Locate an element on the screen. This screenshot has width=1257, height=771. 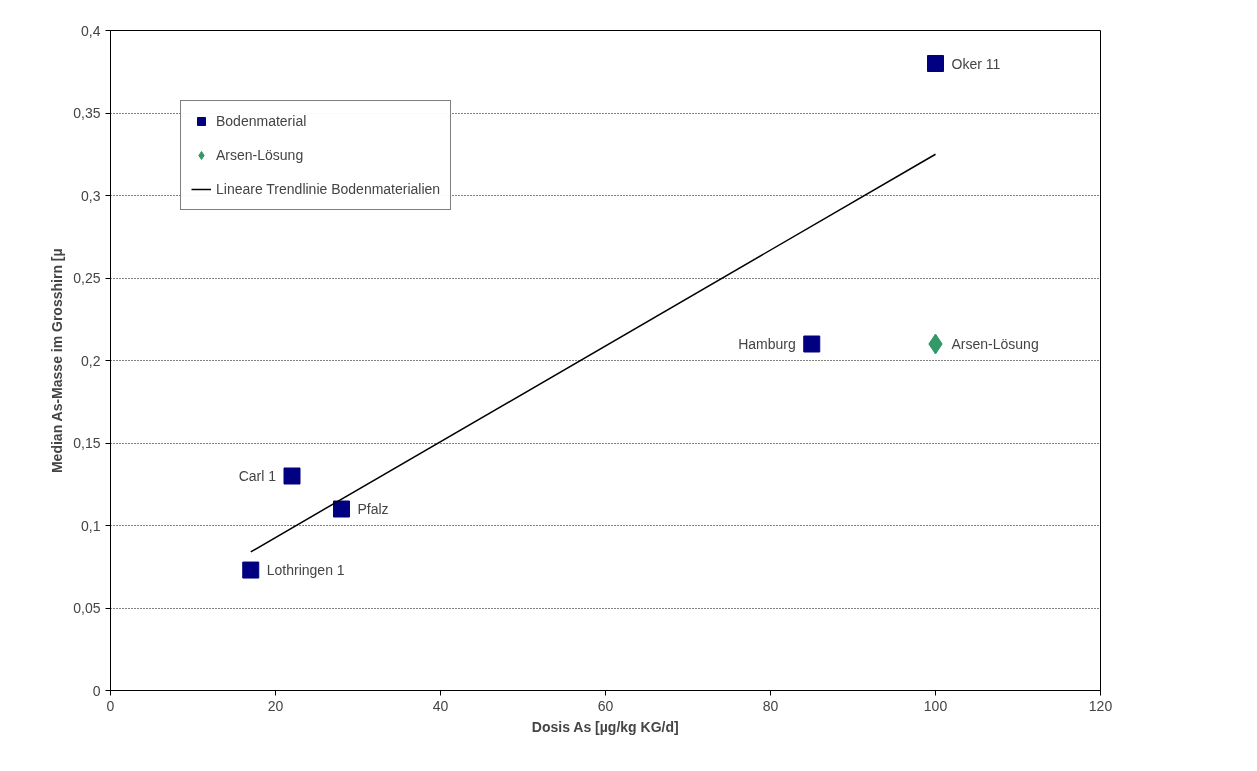
x-tick-label: 100 is located at coordinates (935, 705).